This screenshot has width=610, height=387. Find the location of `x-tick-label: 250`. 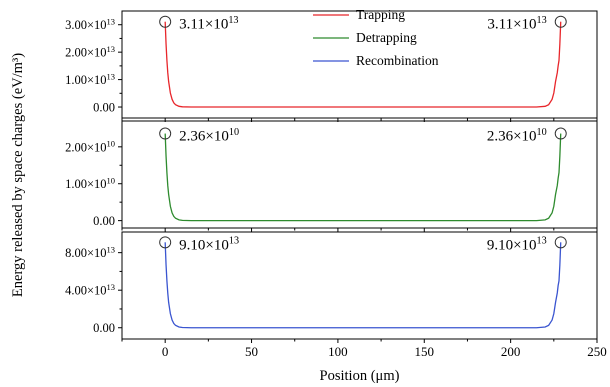

x-tick-label: 250 is located at coordinates (597, 351).